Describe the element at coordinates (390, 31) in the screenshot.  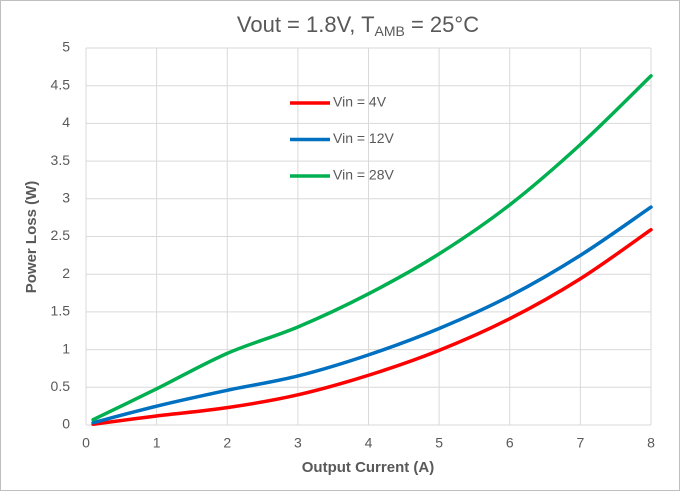
I see `title-subscript: AMB` at that location.